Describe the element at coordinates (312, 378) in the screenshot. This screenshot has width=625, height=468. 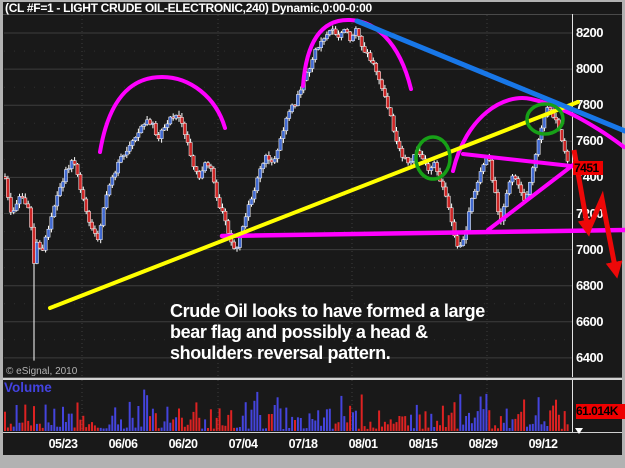
I see `pane-separator` at that location.